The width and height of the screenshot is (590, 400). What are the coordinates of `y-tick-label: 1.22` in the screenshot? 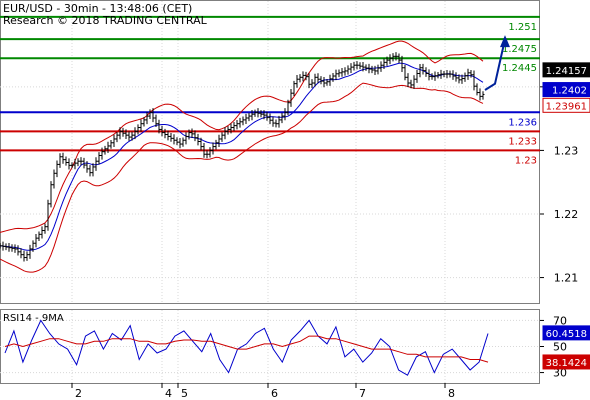 It's located at (566, 214).